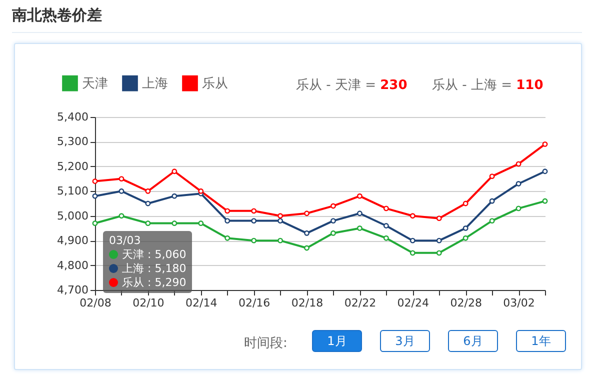 This screenshot has height=376, width=592. Describe the element at coordinates (254, 303) in the screenshot. I see `x-tick-label: 02/16` at that location.